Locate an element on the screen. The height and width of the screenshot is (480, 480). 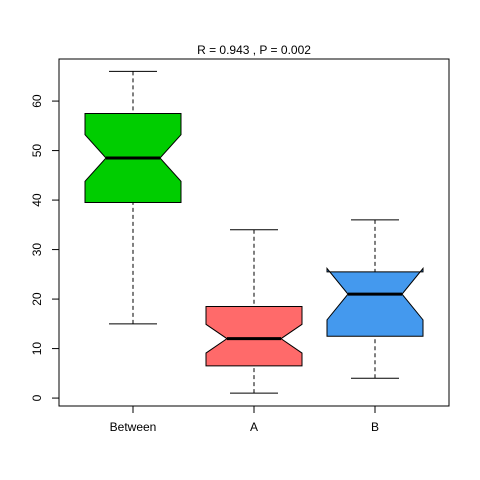
y-tick-label: 10 is located at coordinates (37, 349).